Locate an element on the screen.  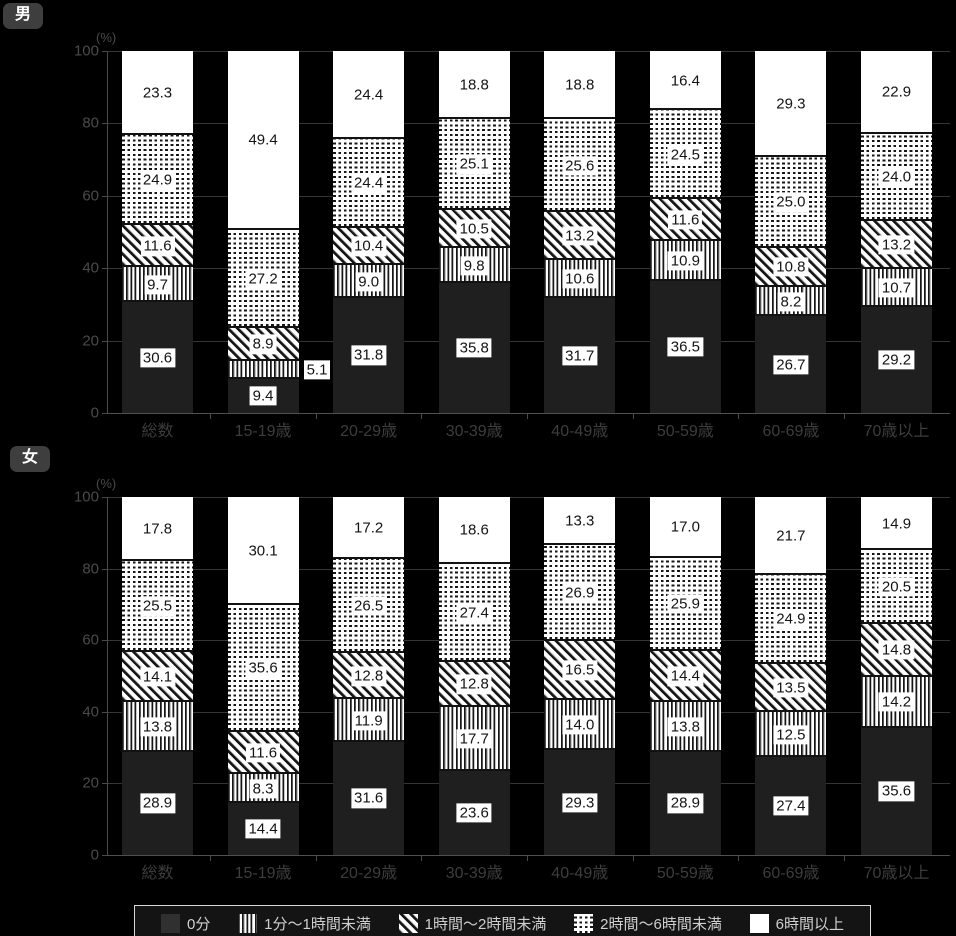
value-label: 35.6 is located at coordinates (263, 668).